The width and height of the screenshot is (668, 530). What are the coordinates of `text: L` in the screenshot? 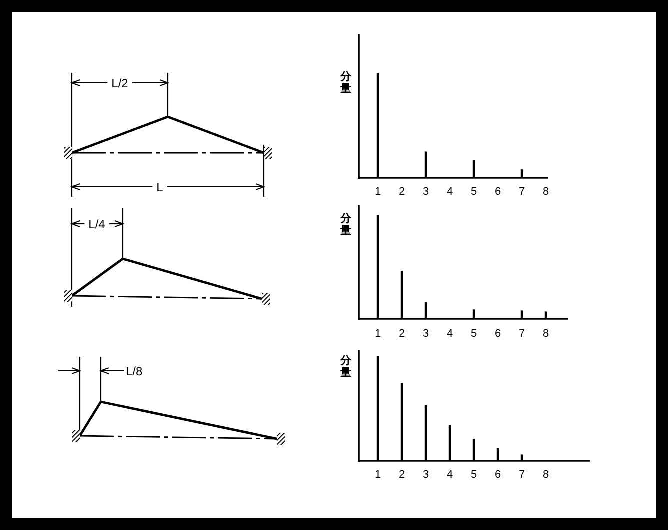 It's located at (160, 187).